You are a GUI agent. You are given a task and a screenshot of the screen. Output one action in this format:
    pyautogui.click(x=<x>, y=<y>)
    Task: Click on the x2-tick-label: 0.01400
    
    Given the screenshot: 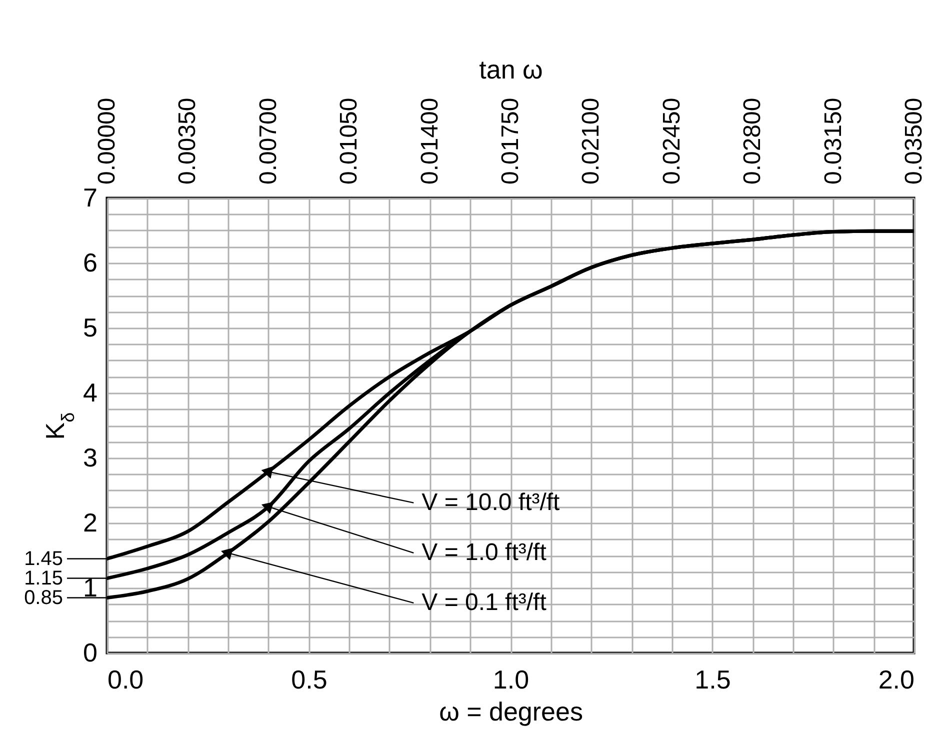 What is the action you would take?
    pyautogui.click(x=430, y=141)
    